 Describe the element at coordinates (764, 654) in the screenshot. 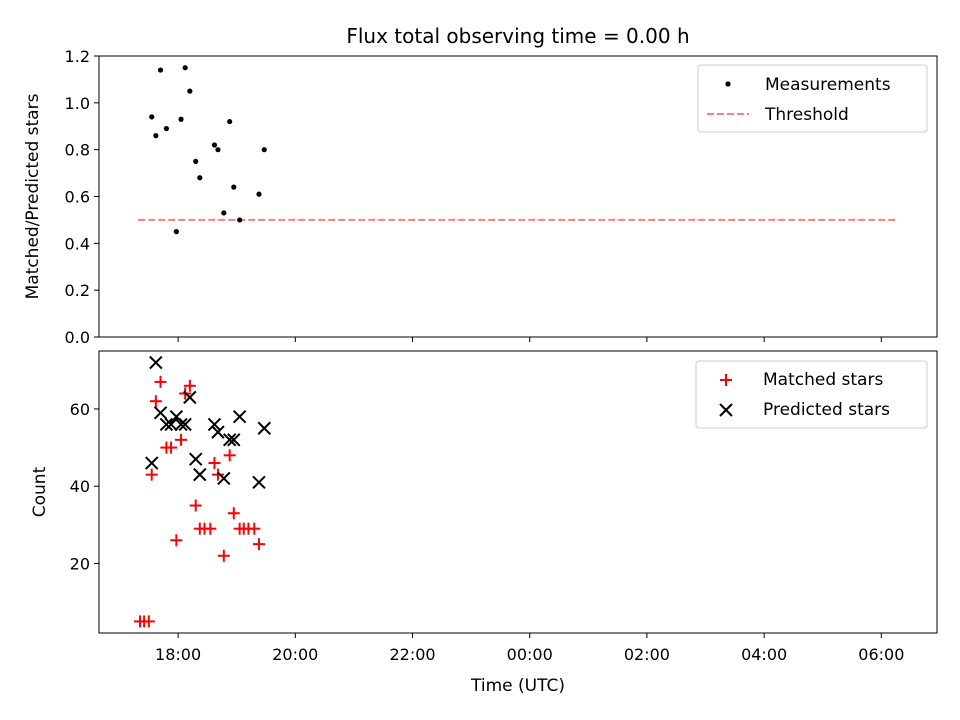

I see `bottom-xtick-label: 04:00` at that location.